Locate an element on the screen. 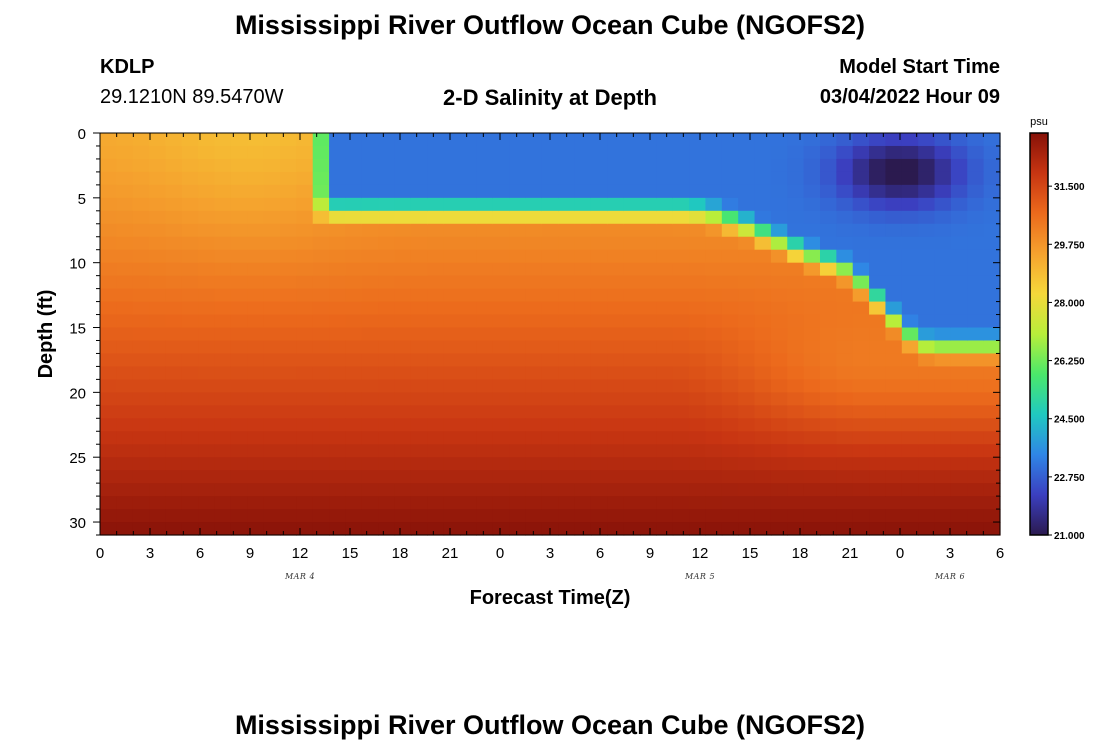  x-tick-label: 12 is located at coordinates (300, 553).